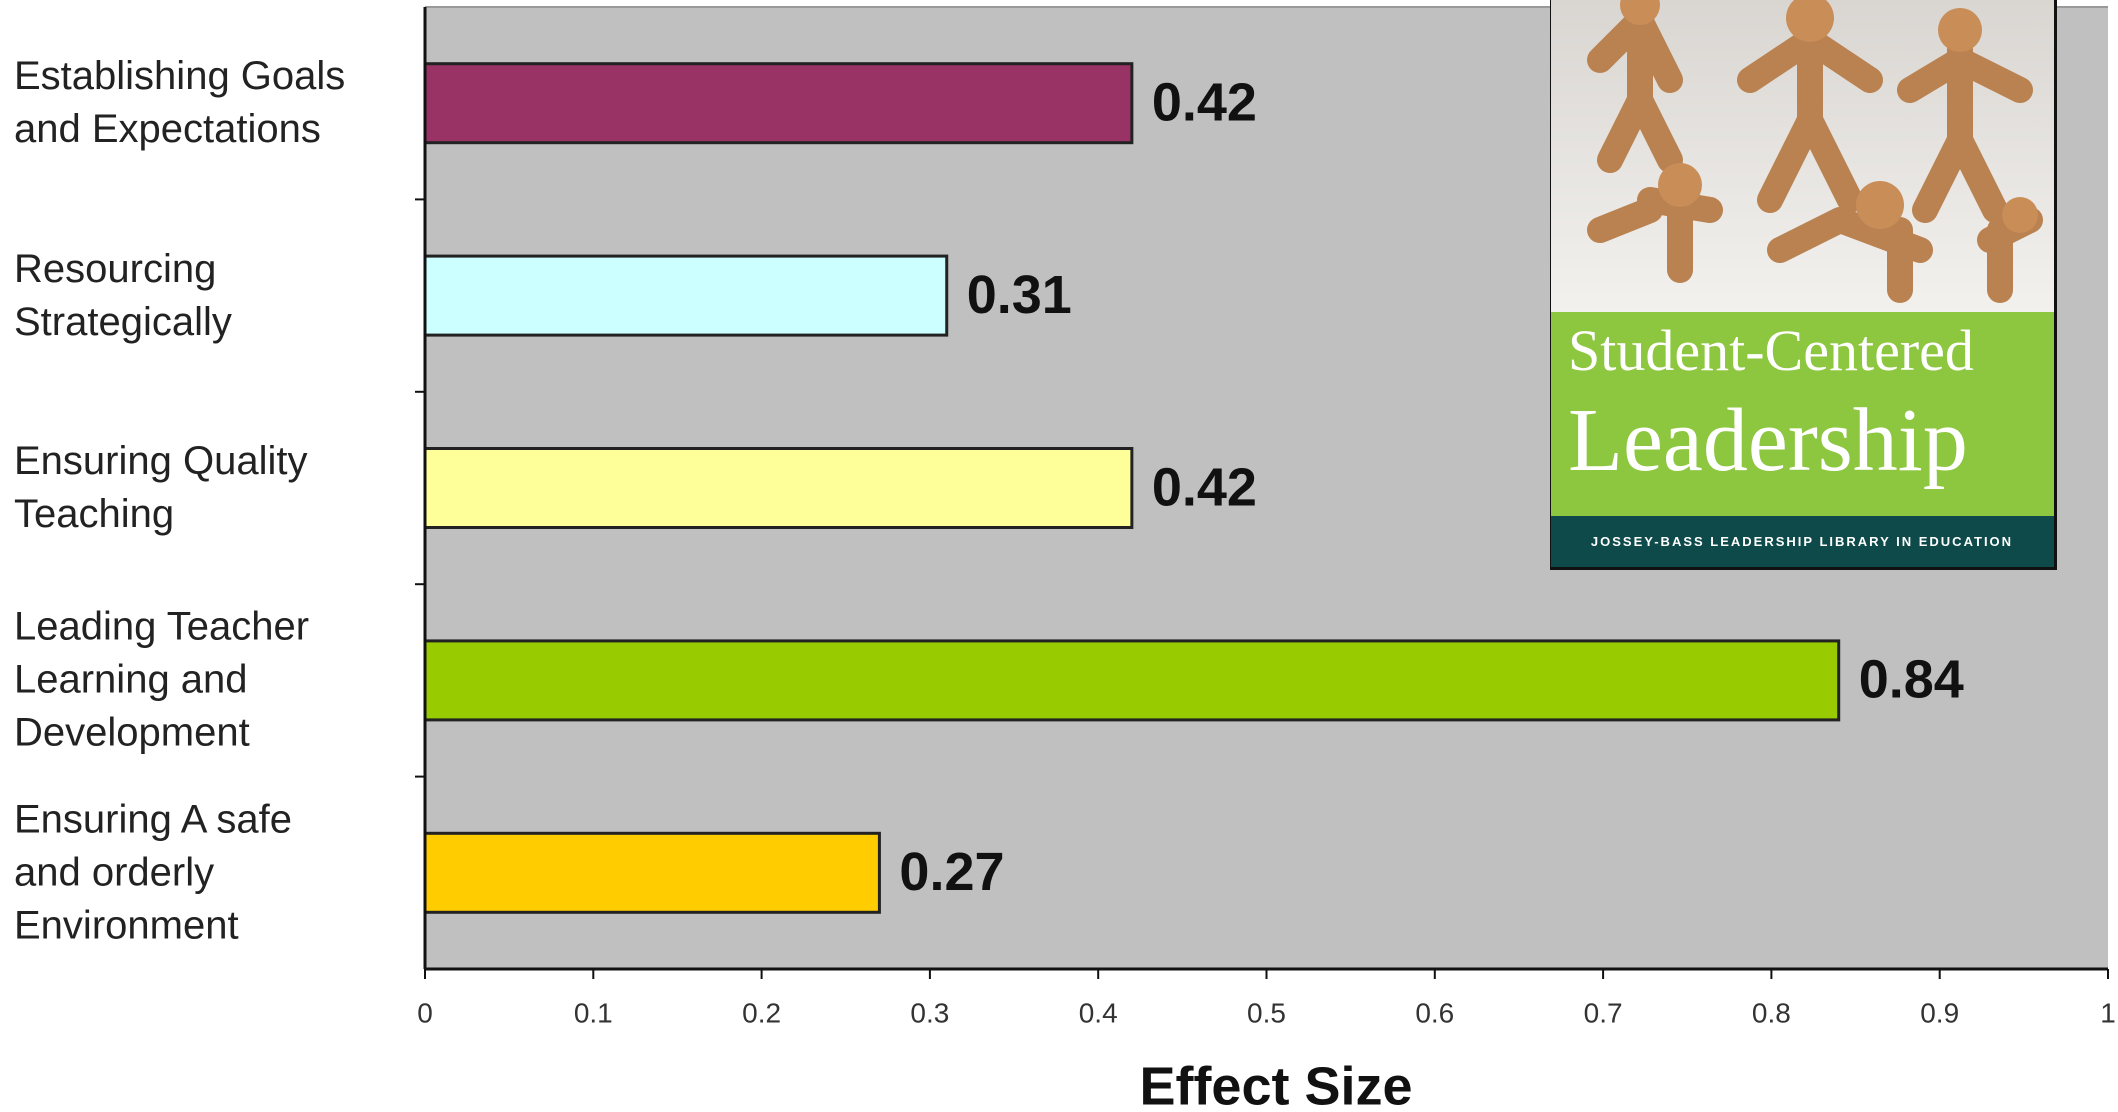  I want to click on paper-figures, so click(1815, 155).